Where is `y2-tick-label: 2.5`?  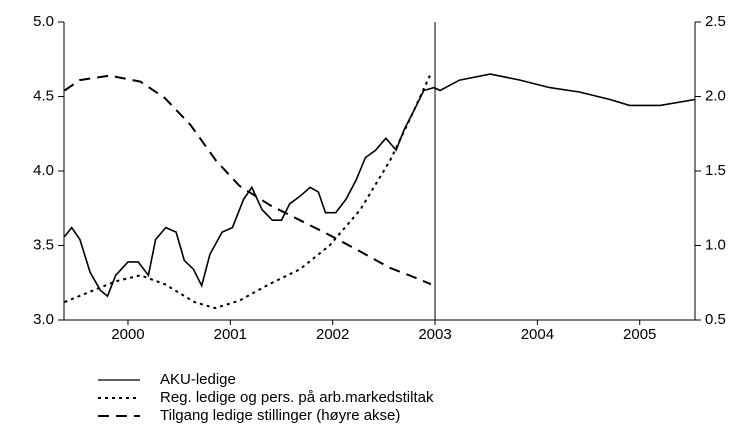 y2-tick-label: 2.5 is located at coordinates (715, 21).